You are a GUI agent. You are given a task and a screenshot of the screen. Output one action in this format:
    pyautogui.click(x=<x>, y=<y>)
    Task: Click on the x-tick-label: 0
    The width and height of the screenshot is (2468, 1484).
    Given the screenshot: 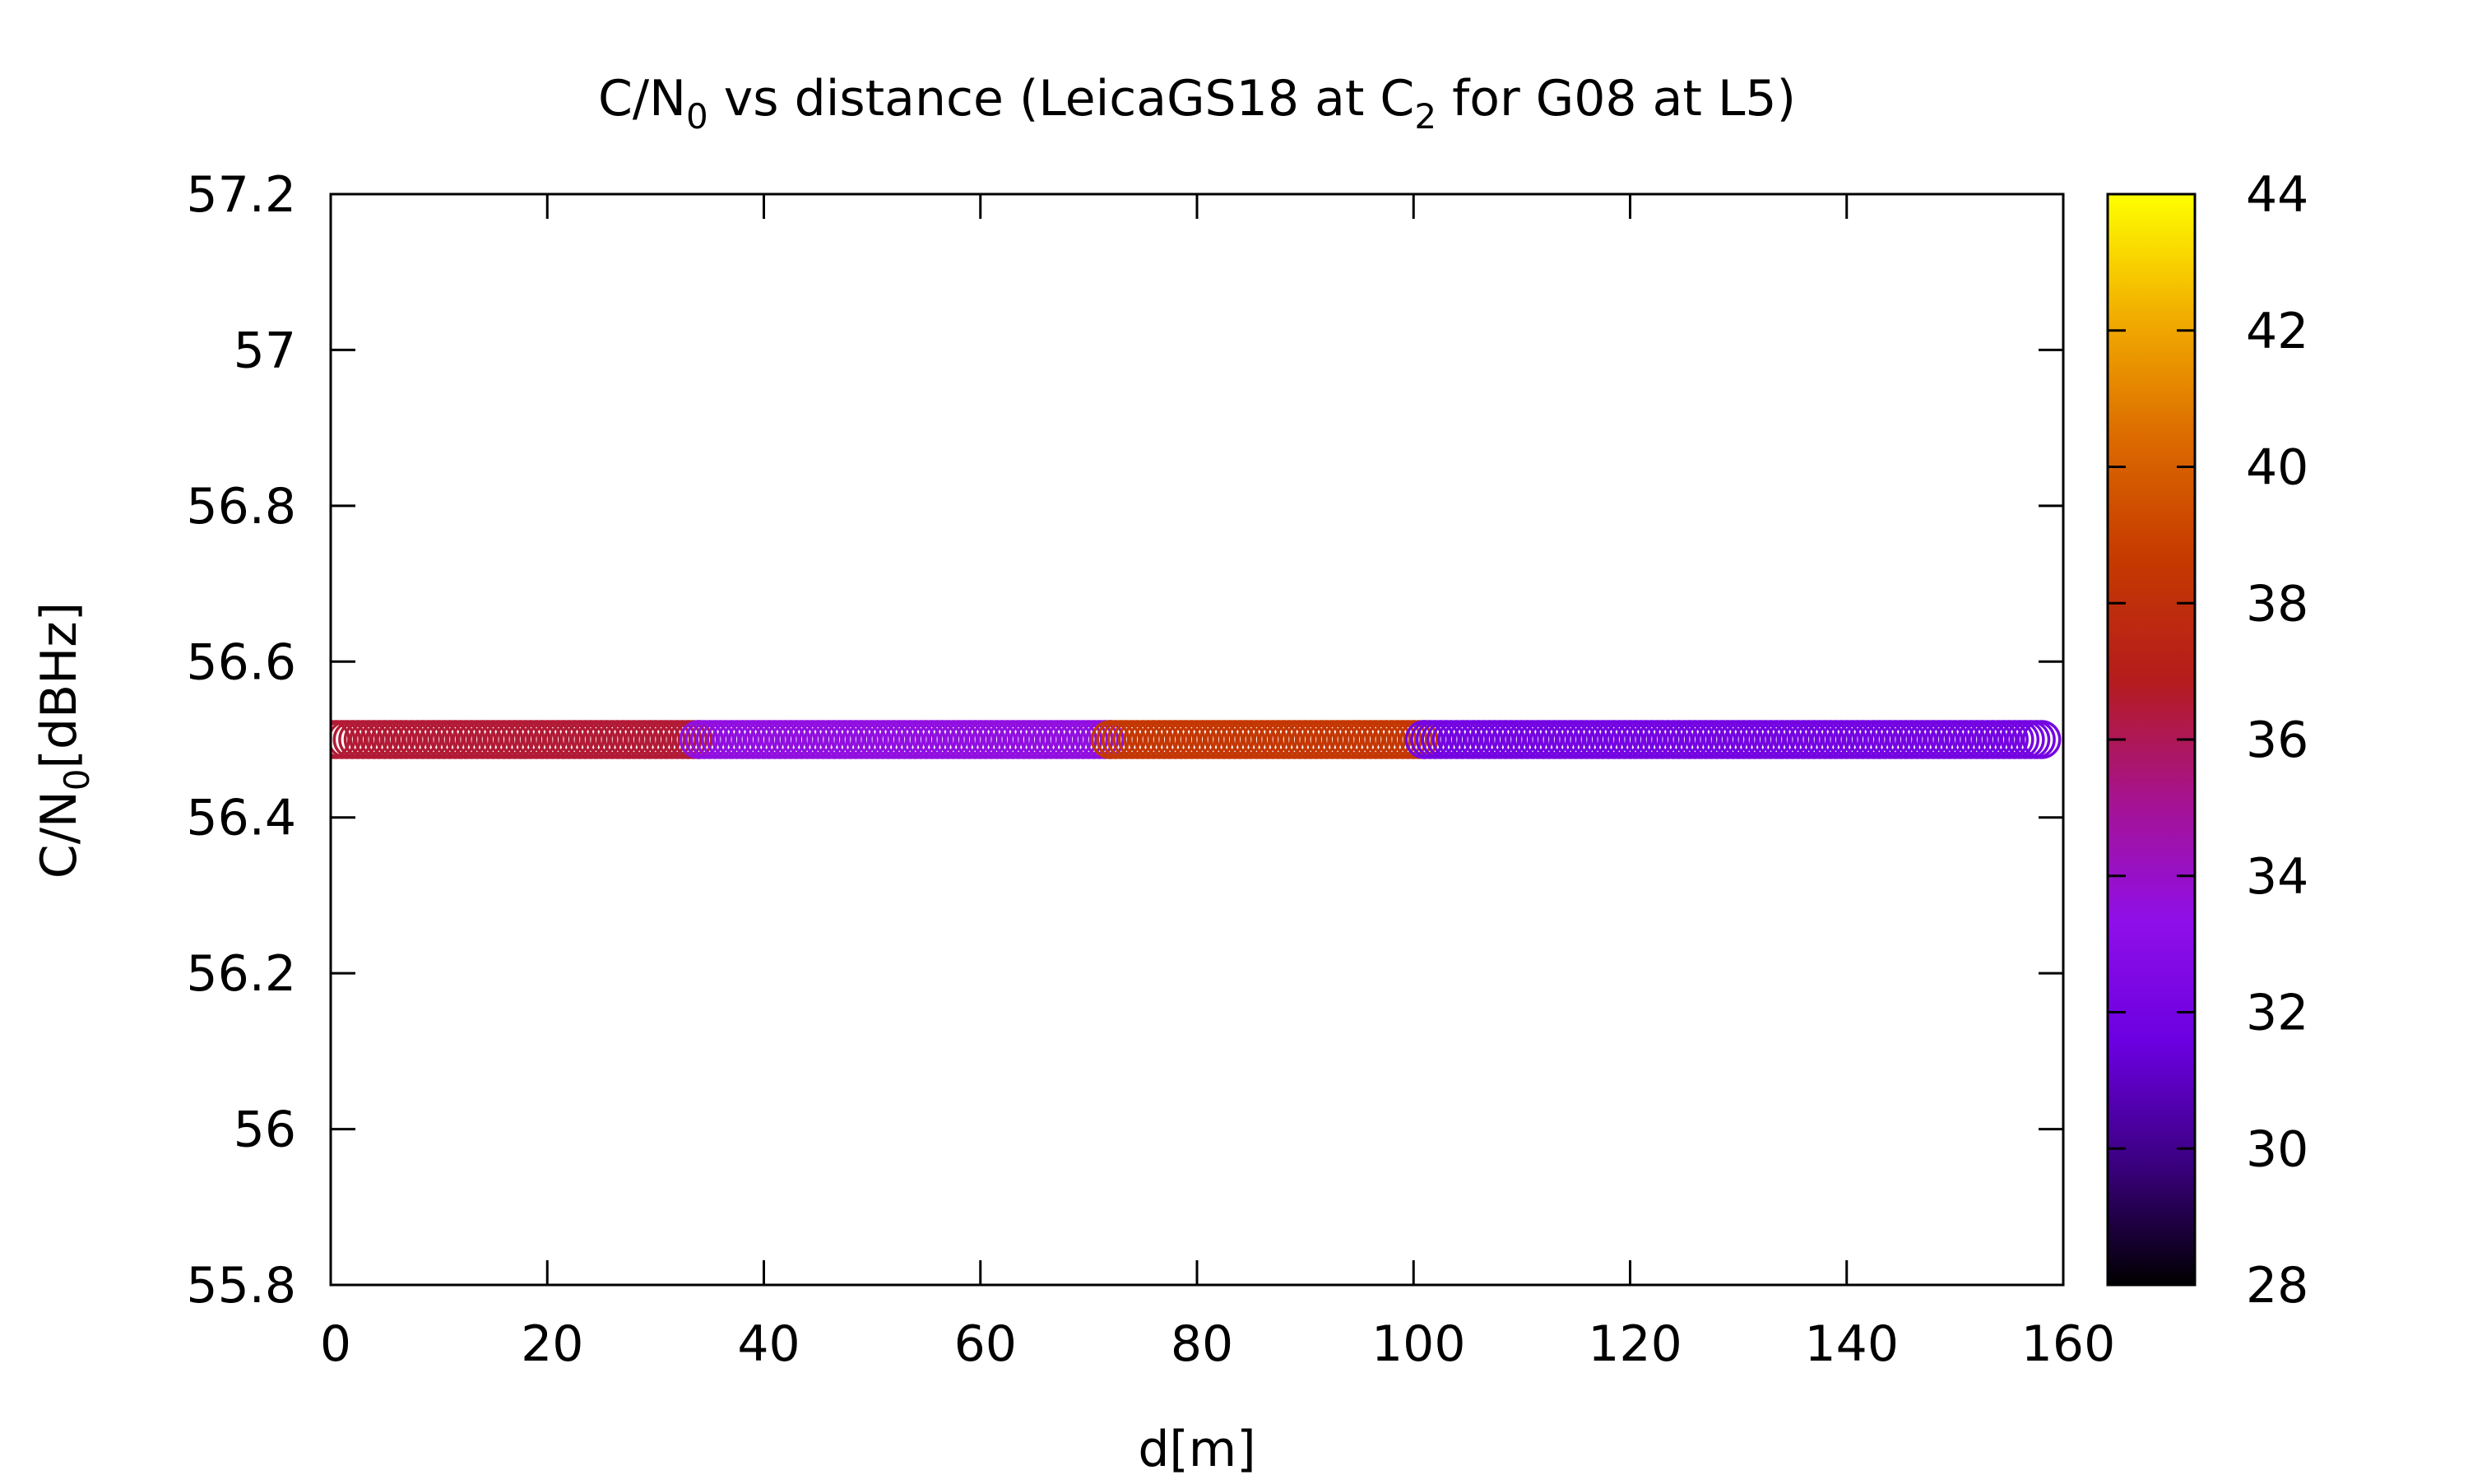 What is the action you would take?
    pyautogui.click(x=335, y=1344)
    